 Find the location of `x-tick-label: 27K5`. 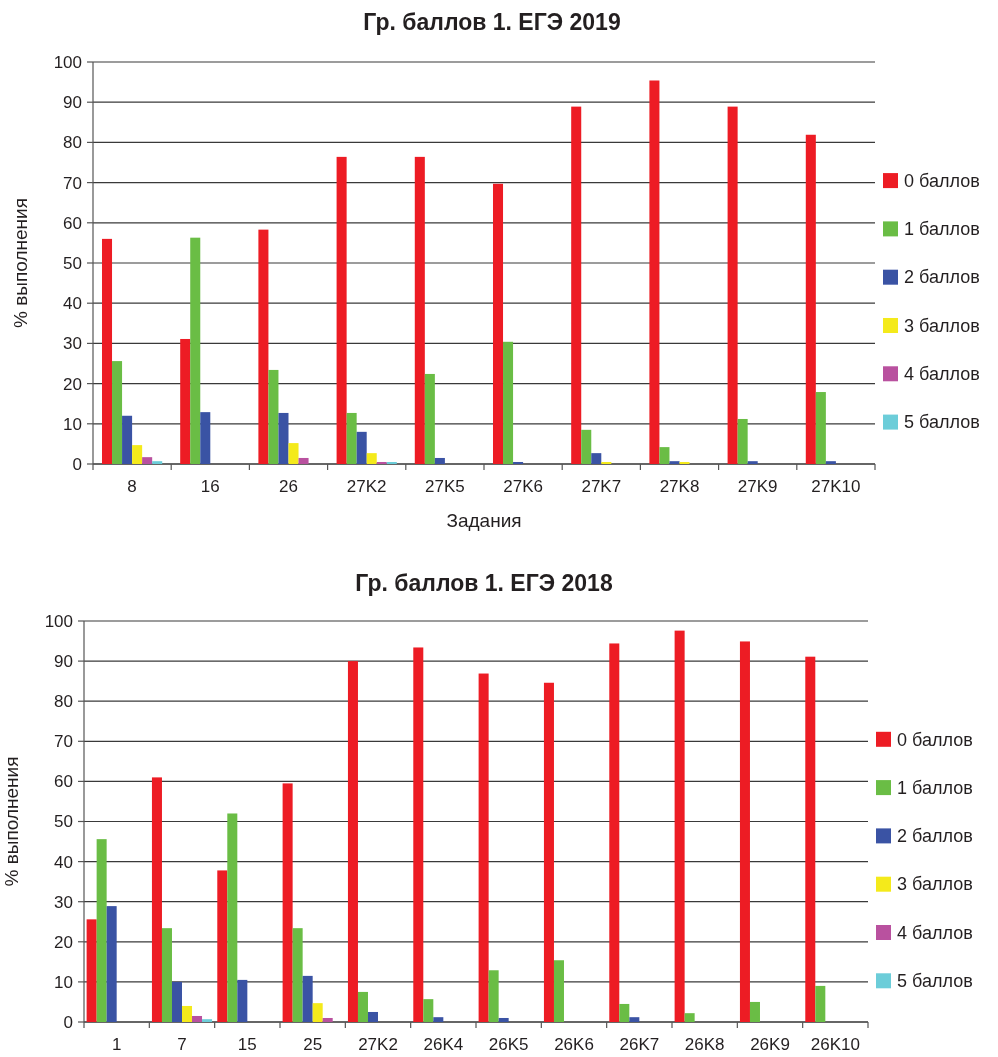

x-tick-label: 27K5 is located at coordinates (445, 486).